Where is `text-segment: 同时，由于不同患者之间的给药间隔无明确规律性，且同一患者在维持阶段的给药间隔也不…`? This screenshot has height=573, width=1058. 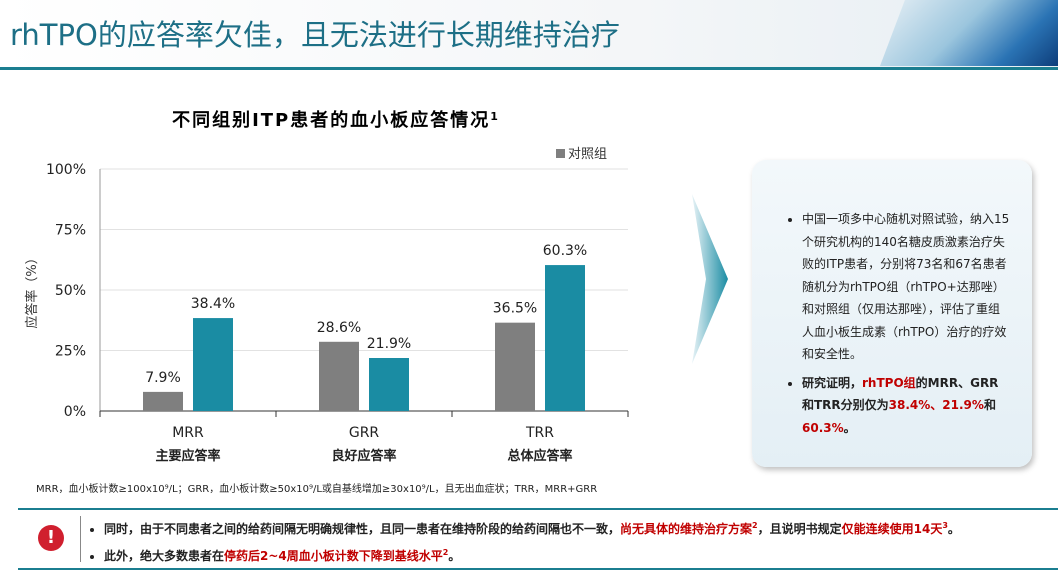 text-segment: 同时，由于不同患者之间的给药间隔无明确规律性，且同一患者在维持阶段的给药间隔也不… is located at coordinates (362, 529).